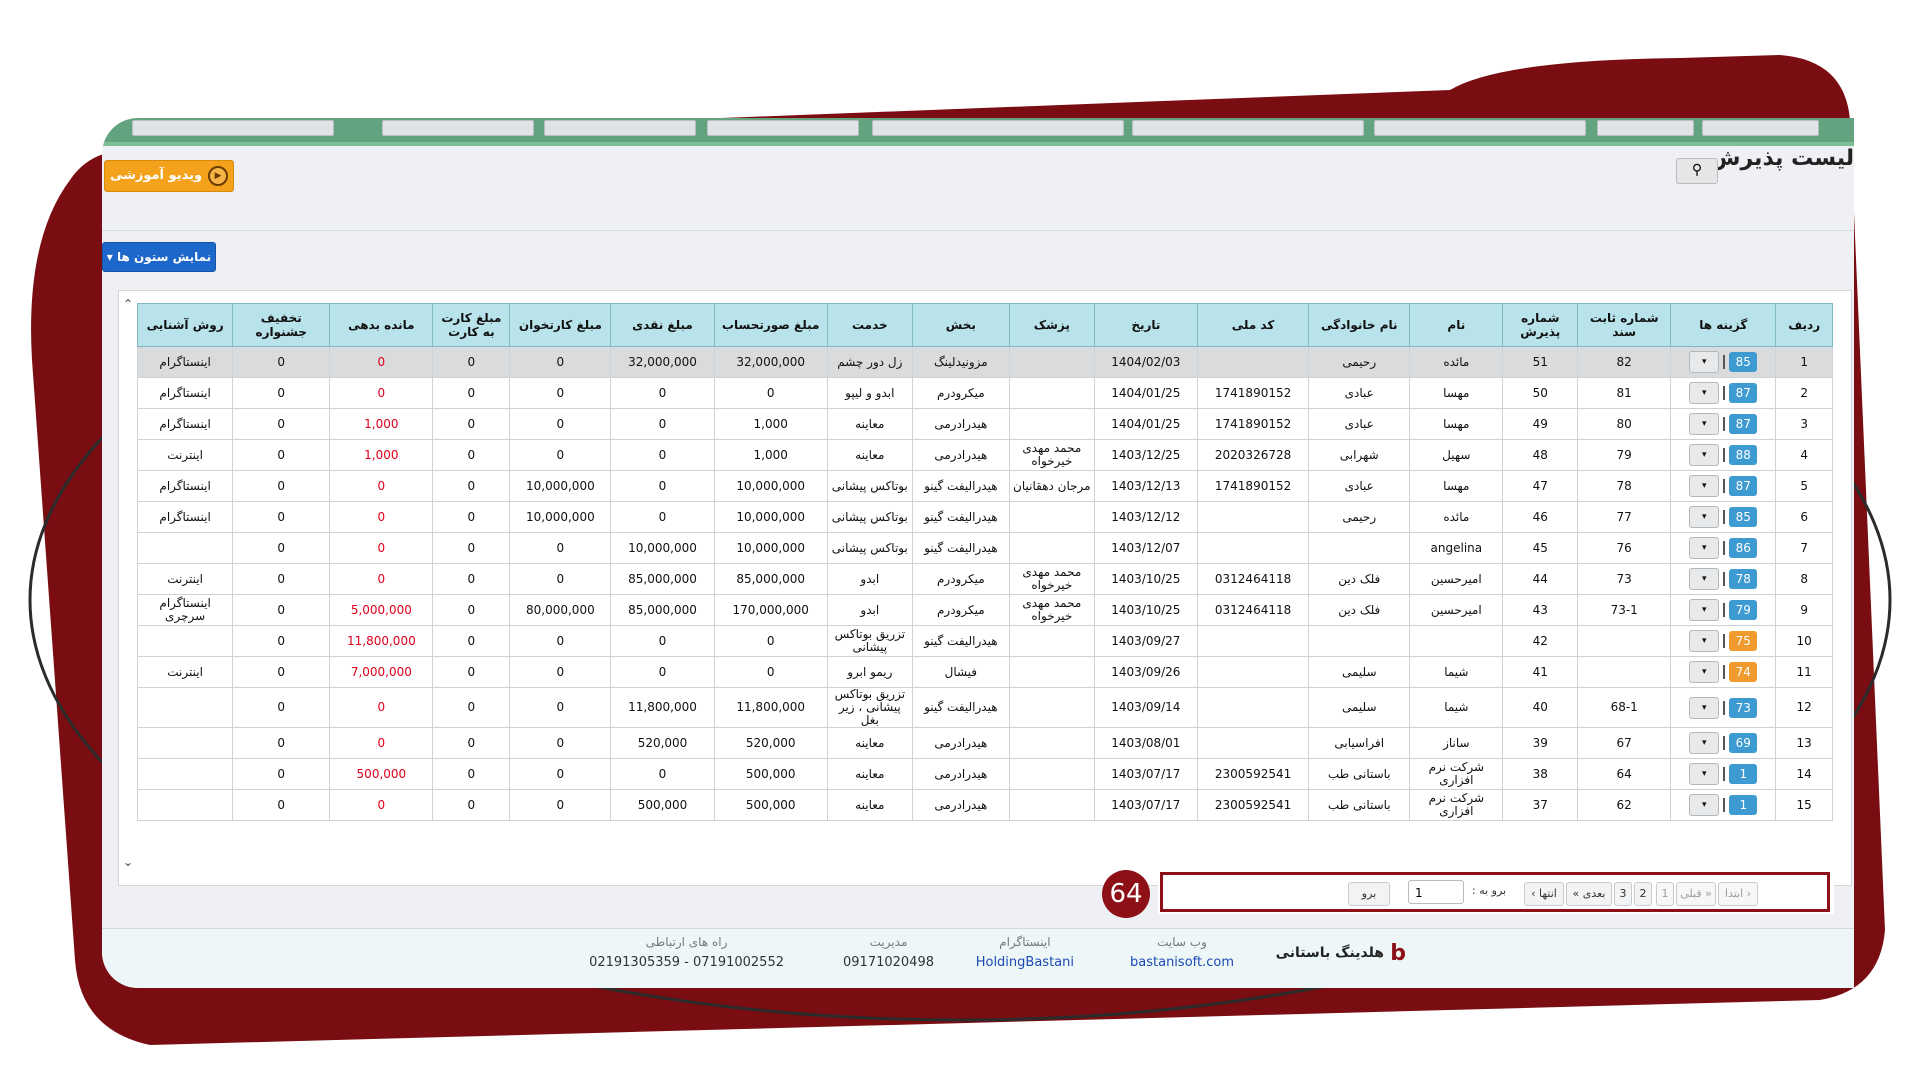 This screenshot has width=1920, height=1080. I want to click on pager-page-2: 2, so click(1643, 894).